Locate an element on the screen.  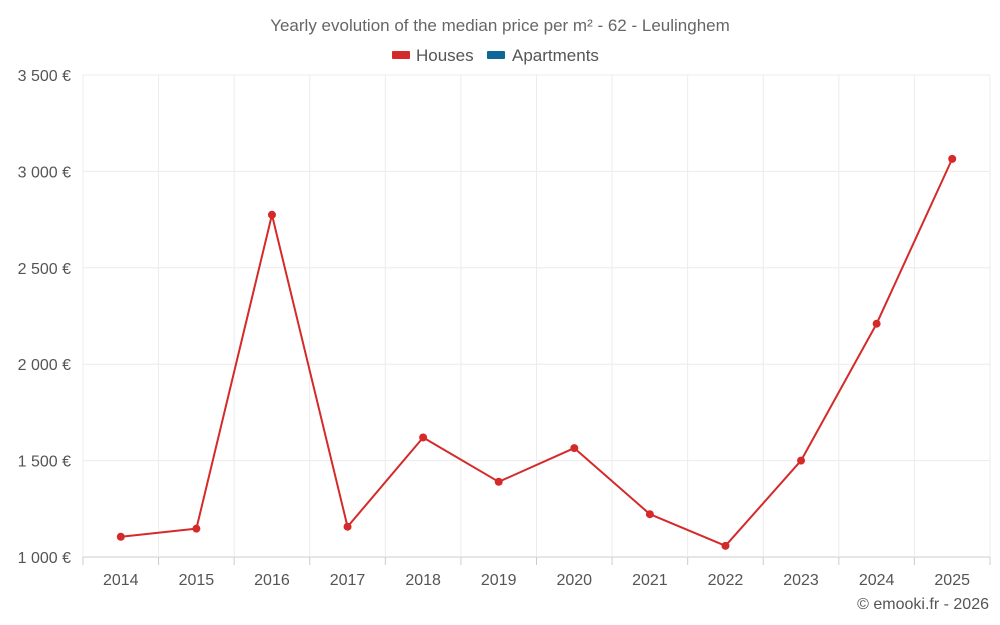
y-tick-label: 1 500 € is located at coordinates (44, 462).